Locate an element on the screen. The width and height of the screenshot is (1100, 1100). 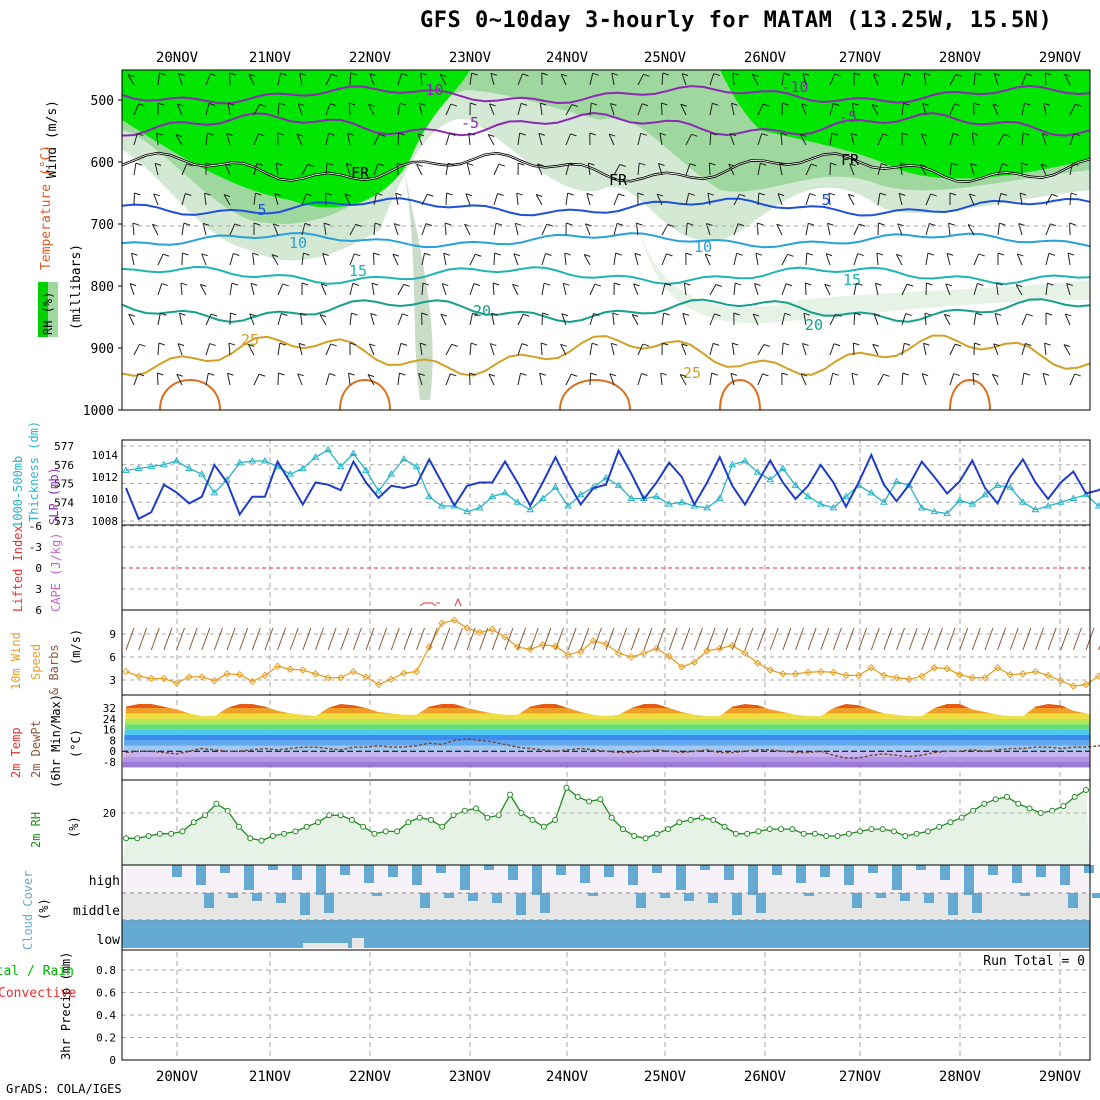
temp-tick: 8 is located at coordinates (112, 740).